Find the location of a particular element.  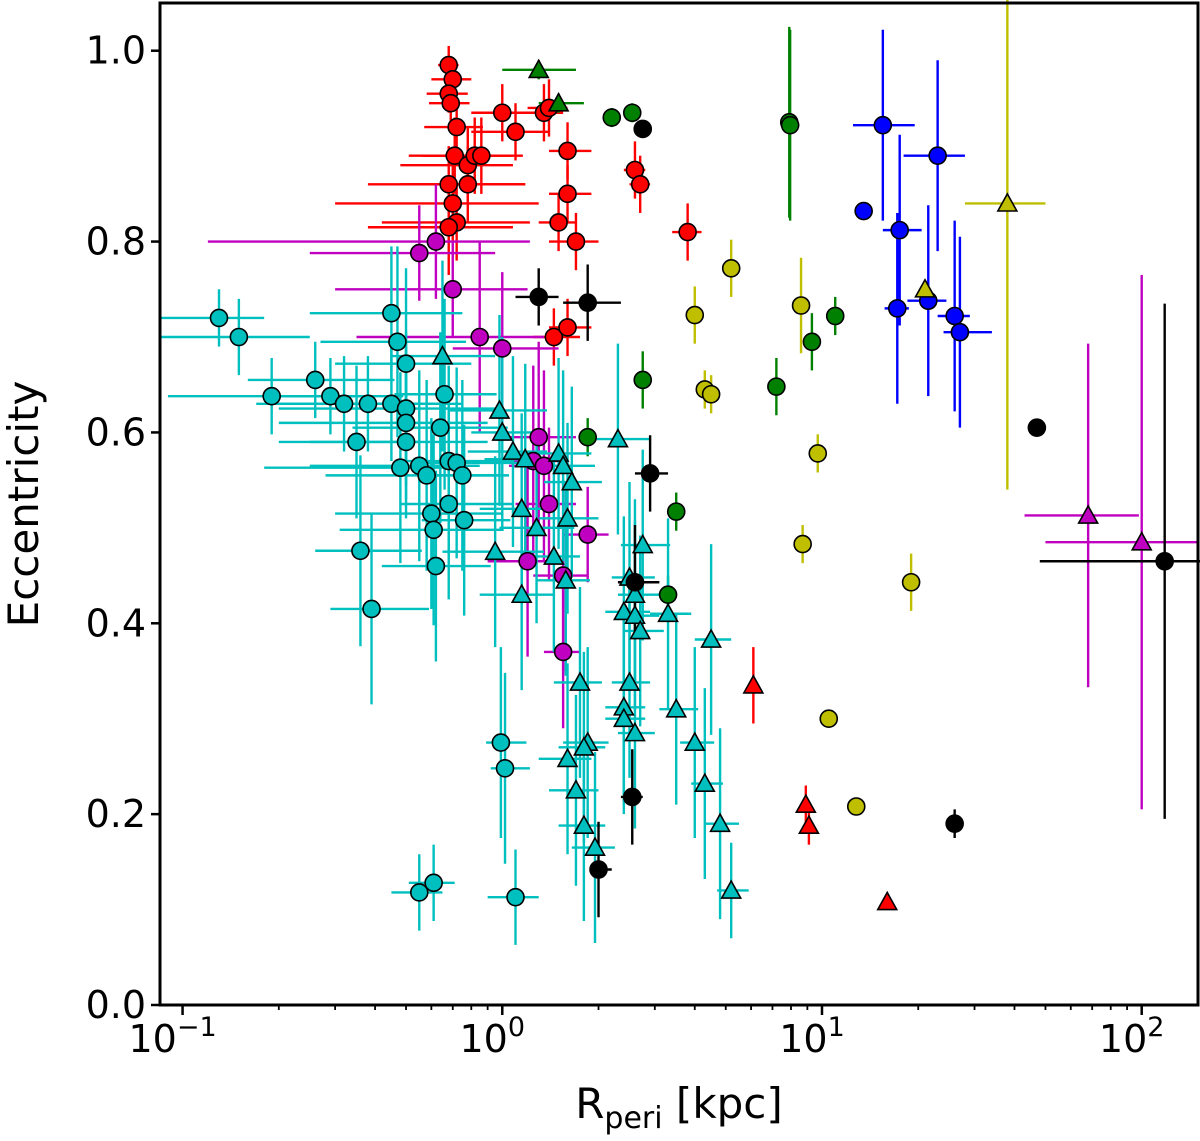

y-tick-label: 0.8 is located at coordinates (116, 242).